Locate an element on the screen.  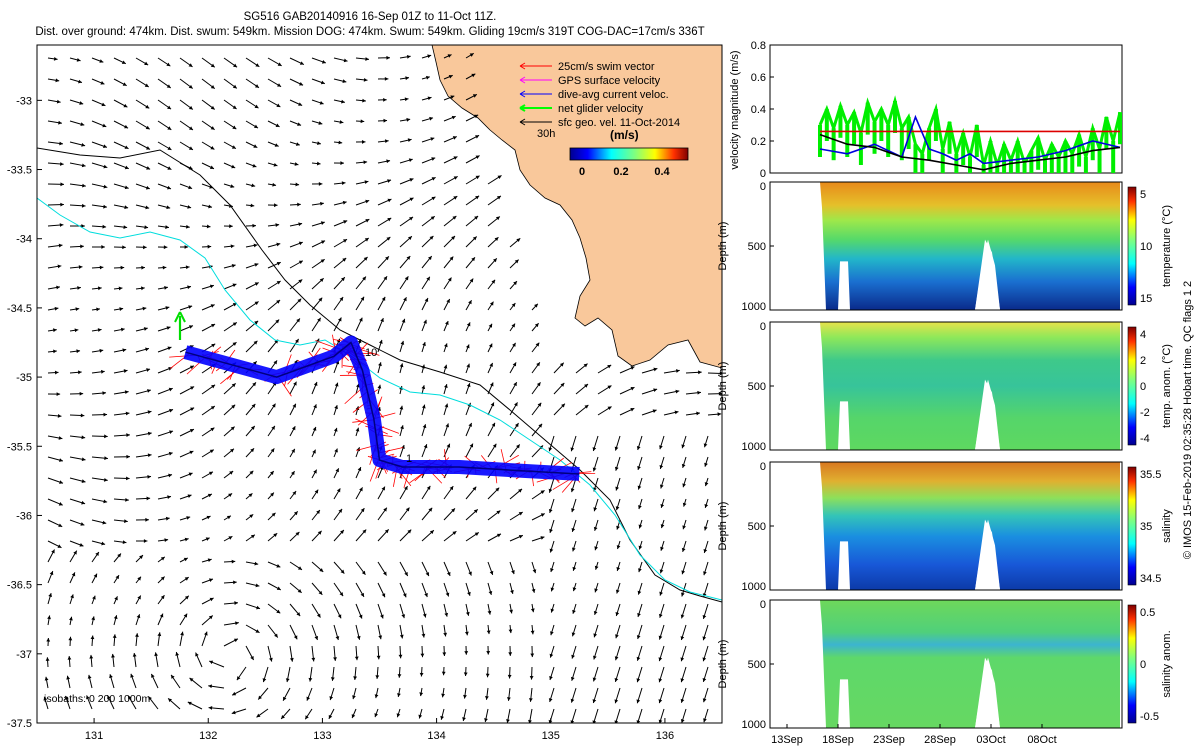
land-mass is located at coordinates (576, 207).